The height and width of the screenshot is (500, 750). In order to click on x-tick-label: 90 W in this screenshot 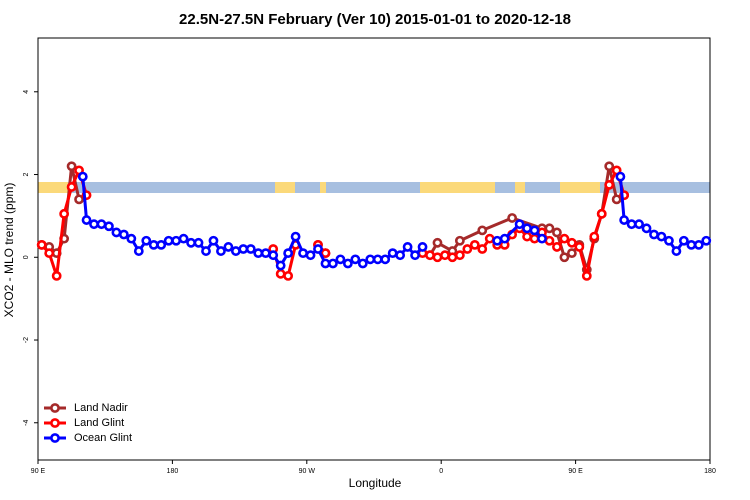, I will do `click(307, 471)`.